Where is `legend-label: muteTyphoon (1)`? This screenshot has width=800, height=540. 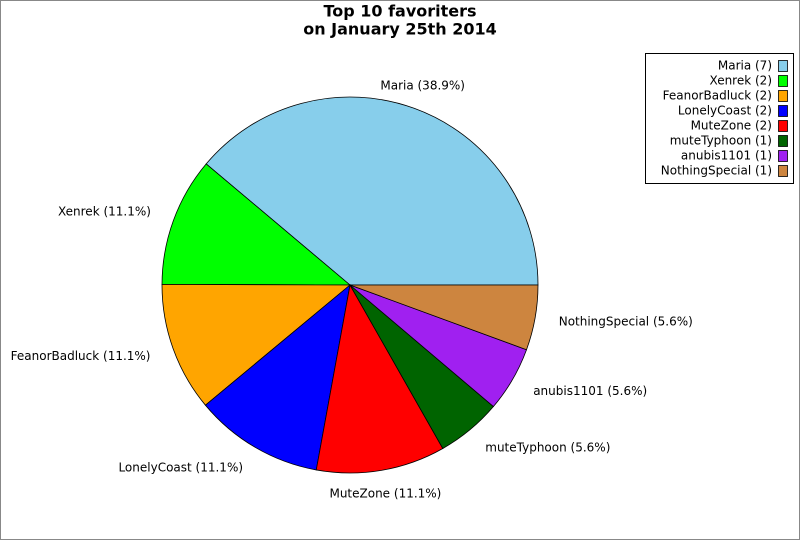
legend-label: muteTyphoon (1) is located at coordinates (721, 141).